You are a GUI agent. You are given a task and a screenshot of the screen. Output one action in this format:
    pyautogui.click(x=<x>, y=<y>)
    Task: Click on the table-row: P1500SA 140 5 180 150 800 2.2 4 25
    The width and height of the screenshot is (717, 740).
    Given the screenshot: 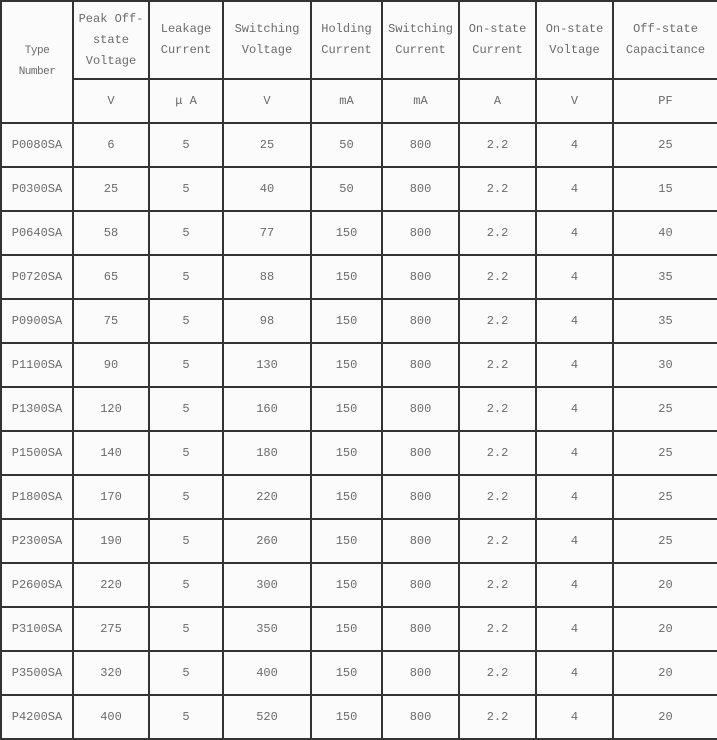 What is the action you would take?
    pyautogui.click(x=358, y=453)
    